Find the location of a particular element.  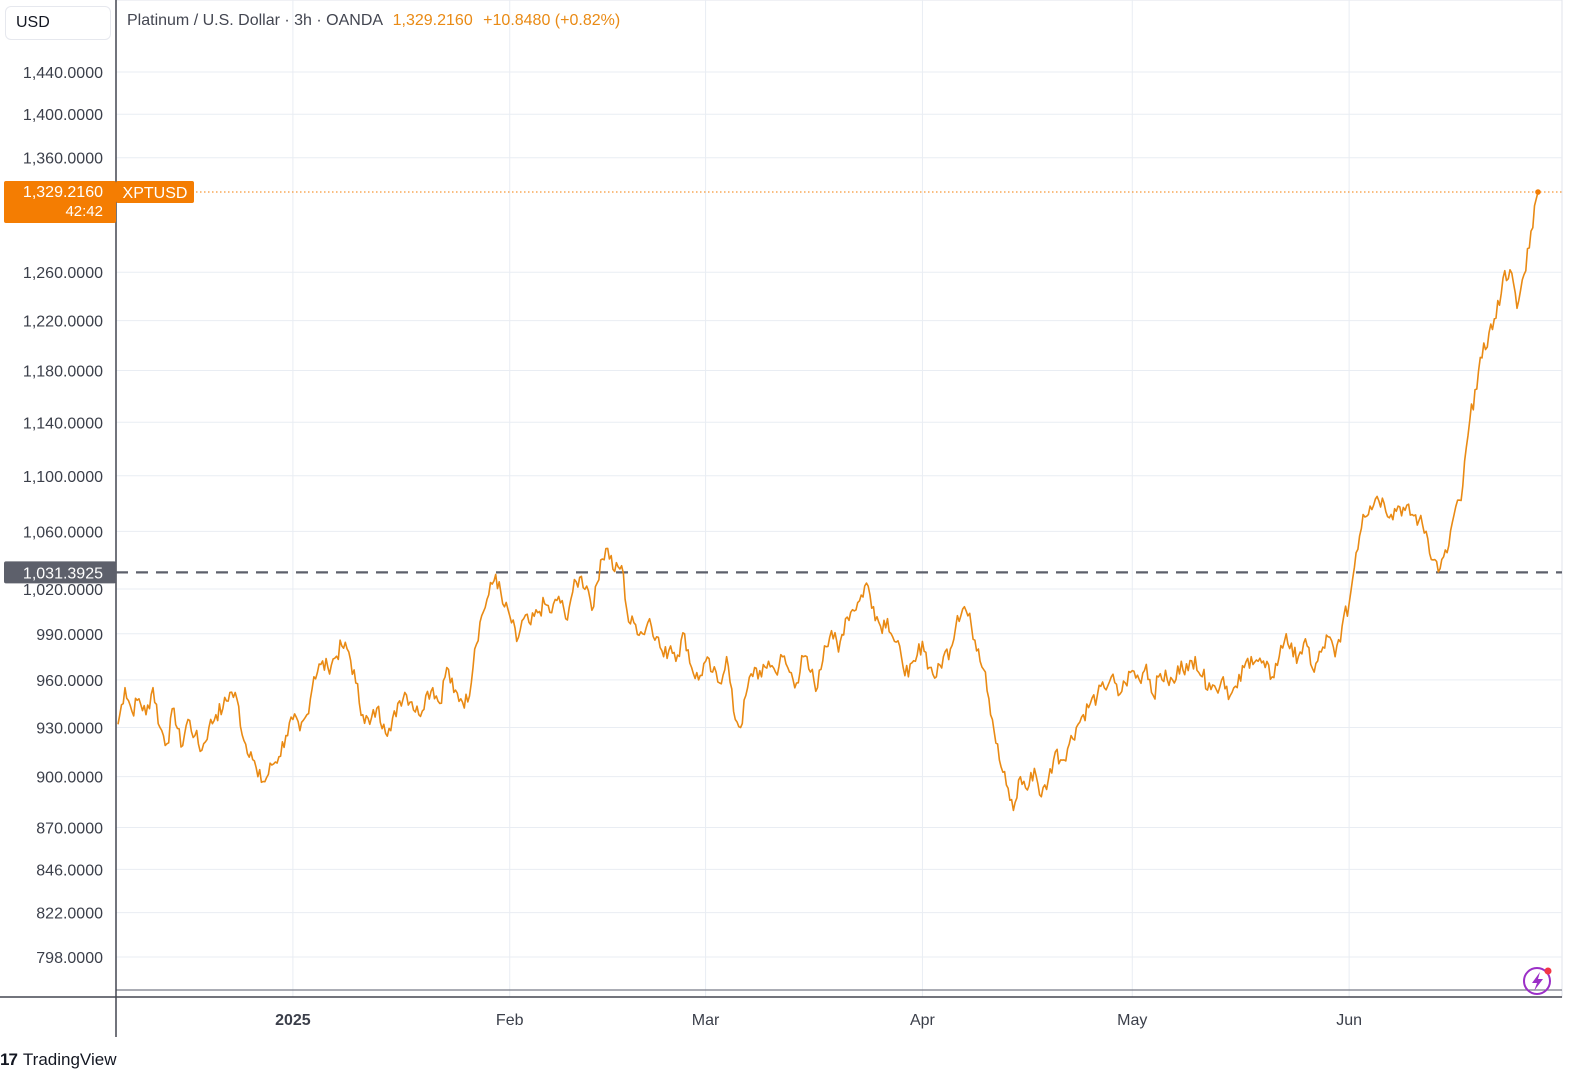

y-tick-label: 1,400.0000 is located at coordinates (63, 115).